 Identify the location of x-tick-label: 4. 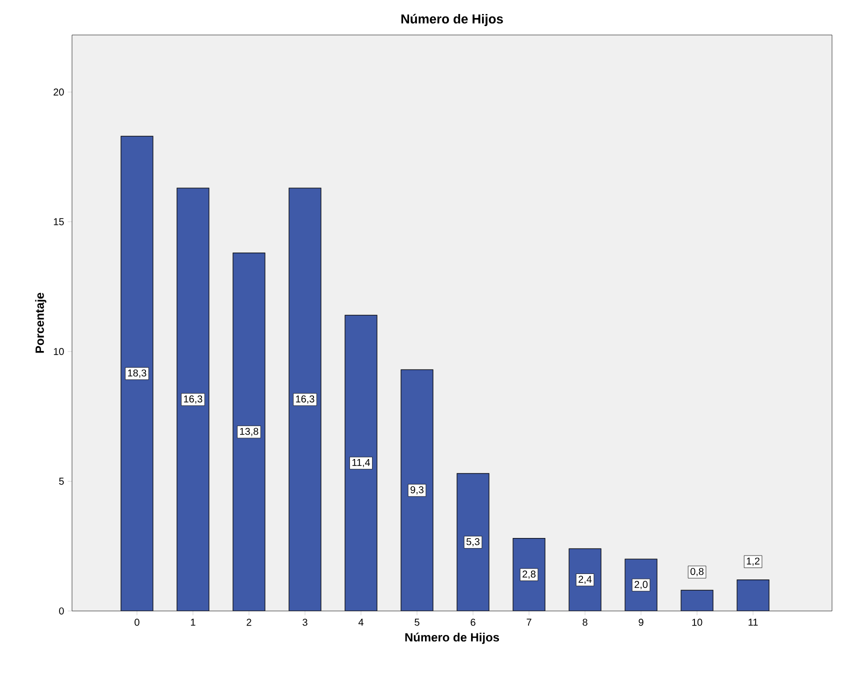
(361, 622).